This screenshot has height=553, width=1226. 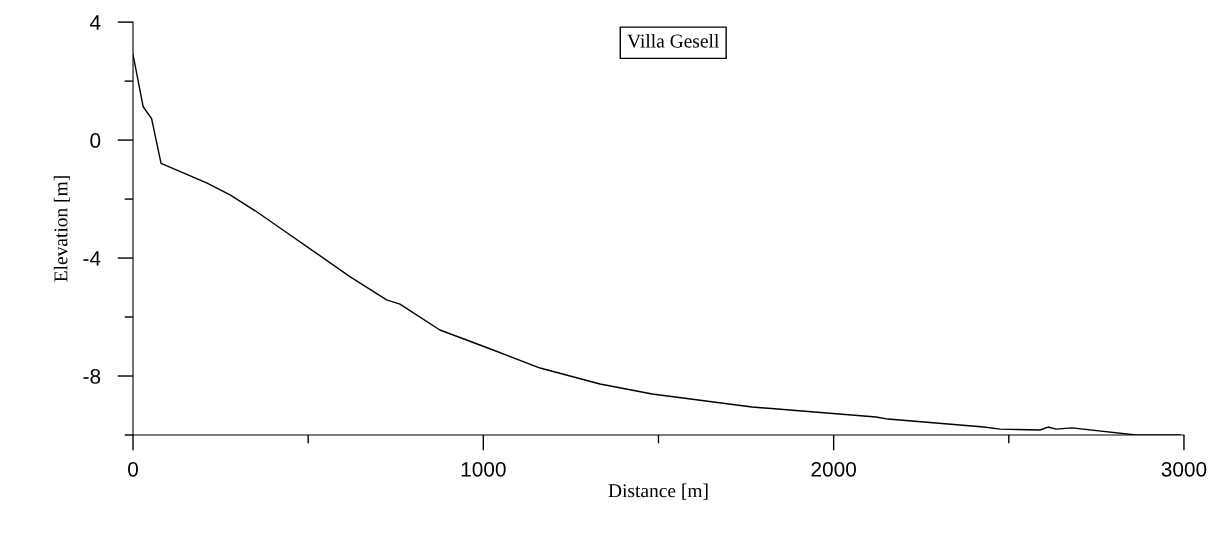 I want to click on x-tick-label: 1000, so click(x=483, y=469).